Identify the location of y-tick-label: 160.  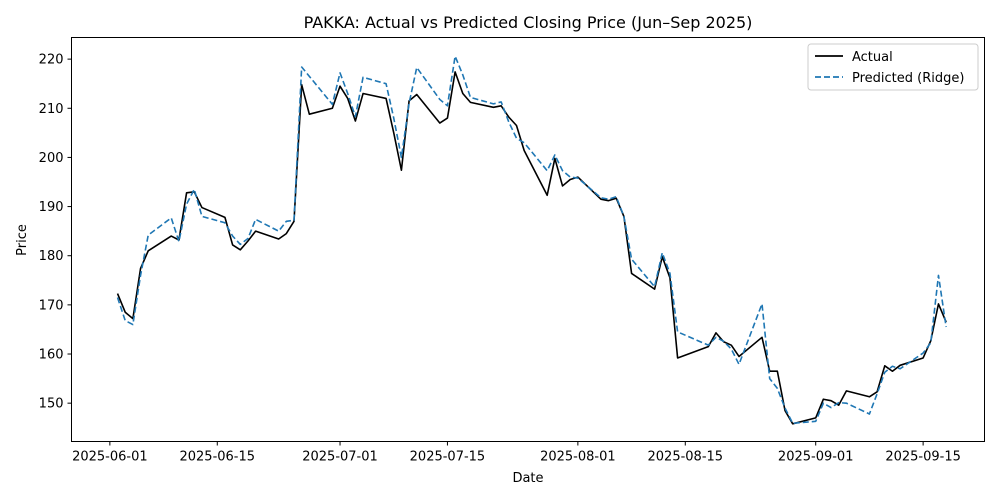
(51, 355).